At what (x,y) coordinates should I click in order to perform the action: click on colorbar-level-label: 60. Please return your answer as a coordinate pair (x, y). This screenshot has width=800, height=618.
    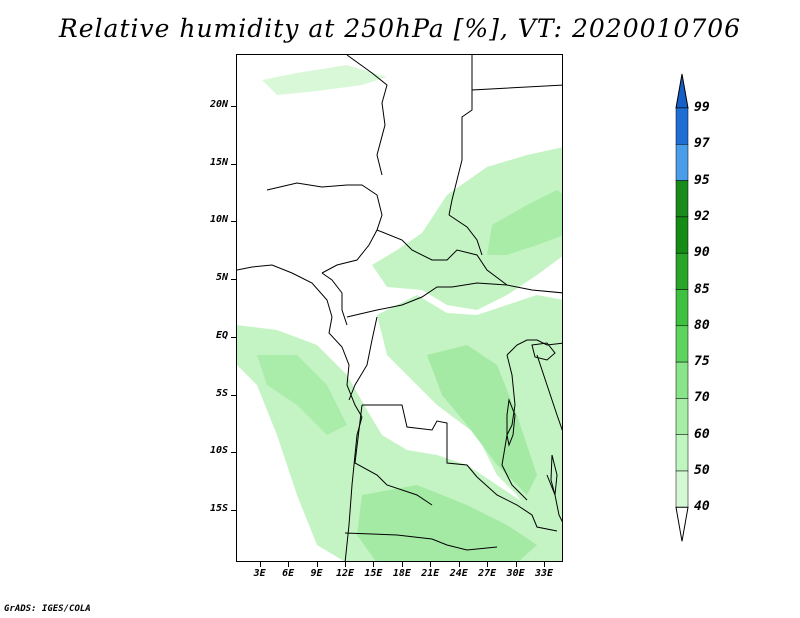
    Looking at the image, I should click on (702, 434).